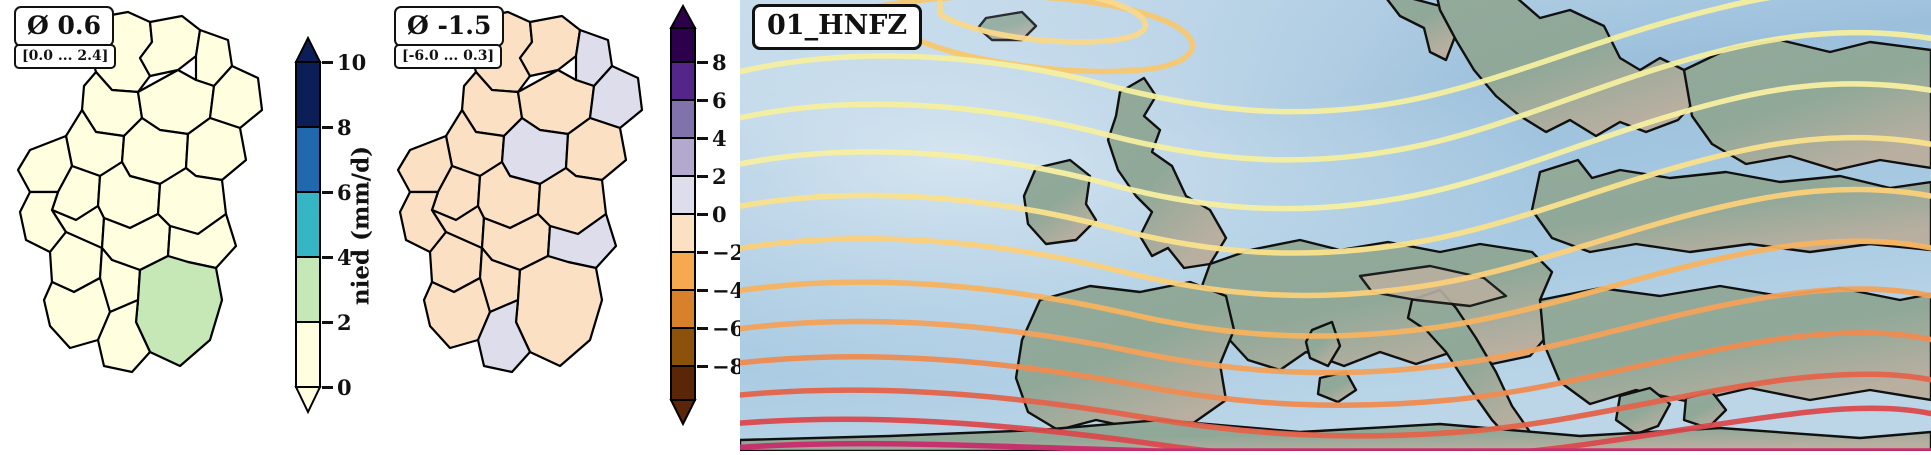 This screenshot has height=455, width=1931. I want to click on germany-map-anomaly, so click(520, 192).